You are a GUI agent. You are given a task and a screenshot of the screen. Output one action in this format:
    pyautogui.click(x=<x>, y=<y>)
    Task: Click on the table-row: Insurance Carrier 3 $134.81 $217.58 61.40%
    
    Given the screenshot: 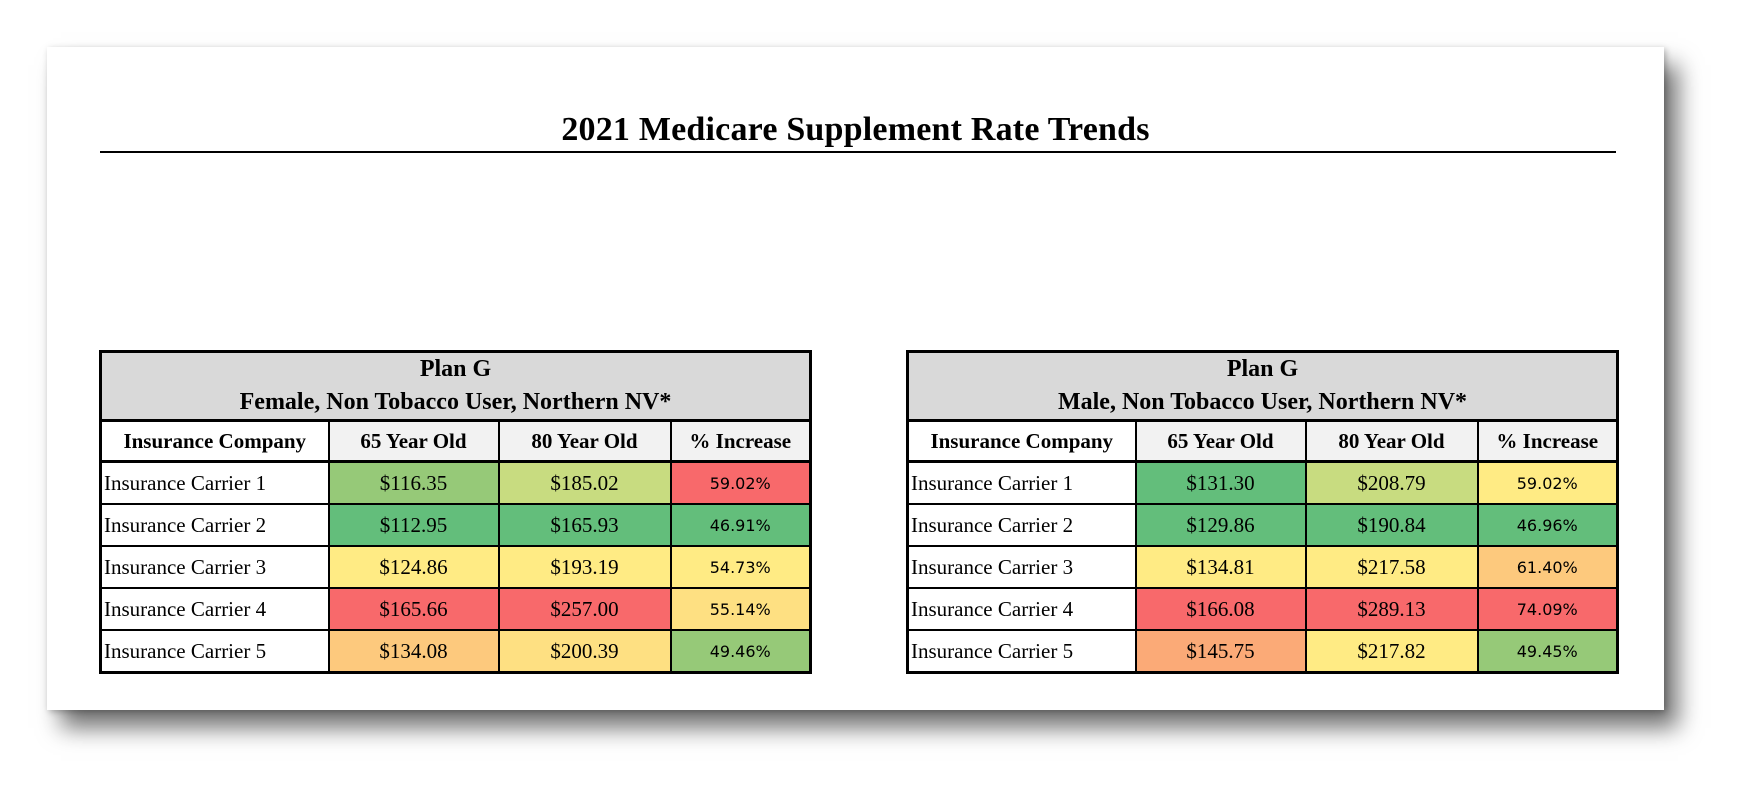 What is the action you would take?
    pyautogui.click(x=1262, y=567)
    